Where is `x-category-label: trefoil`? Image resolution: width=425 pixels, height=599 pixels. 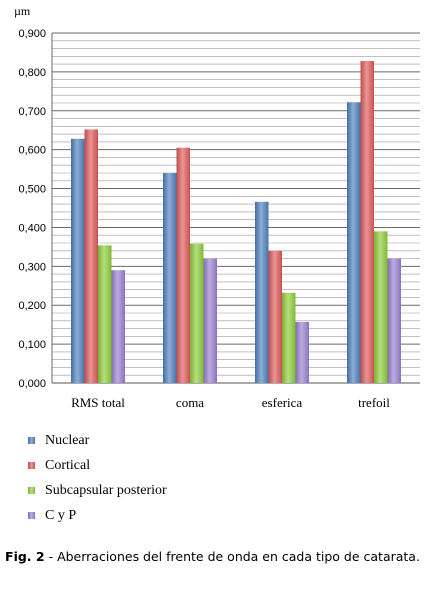 x-category-label: trefoil is located at coordinates (374, 402).